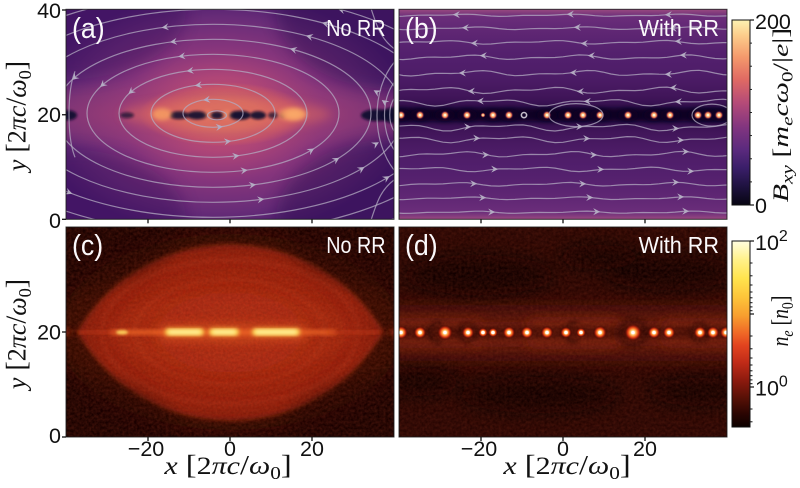 This screenshot has height=488, width=800. I want to click on svg-text: (b), so click(421, 28).